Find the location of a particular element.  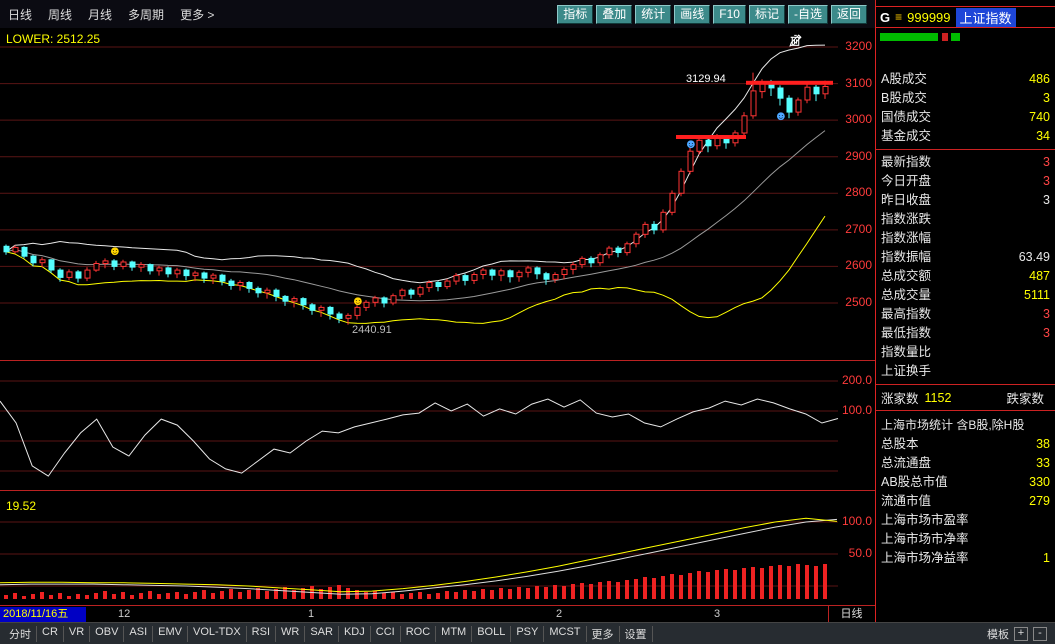

indicator-tab-sar: SAR is located at coordinates (322, 633).